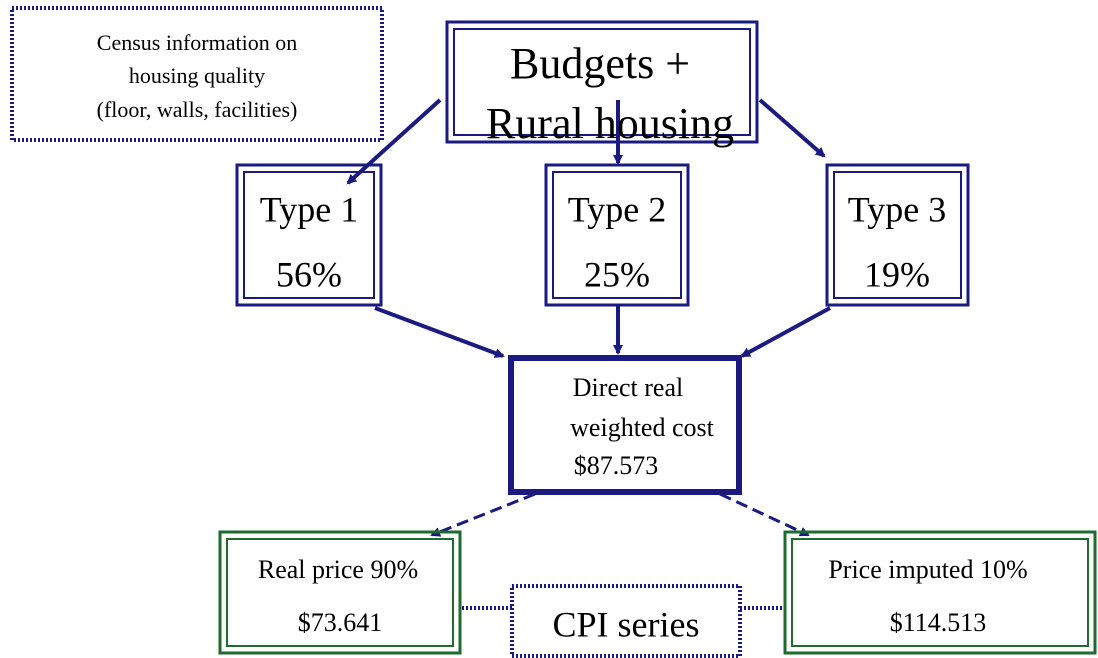 Image resolution: width=1098 pixels, height=658 pixels. What do you see at coordinates (197, 109) in the screenshot?
I see `census-line: (floor, walls, facilities)` at bounding box center [197, 109].